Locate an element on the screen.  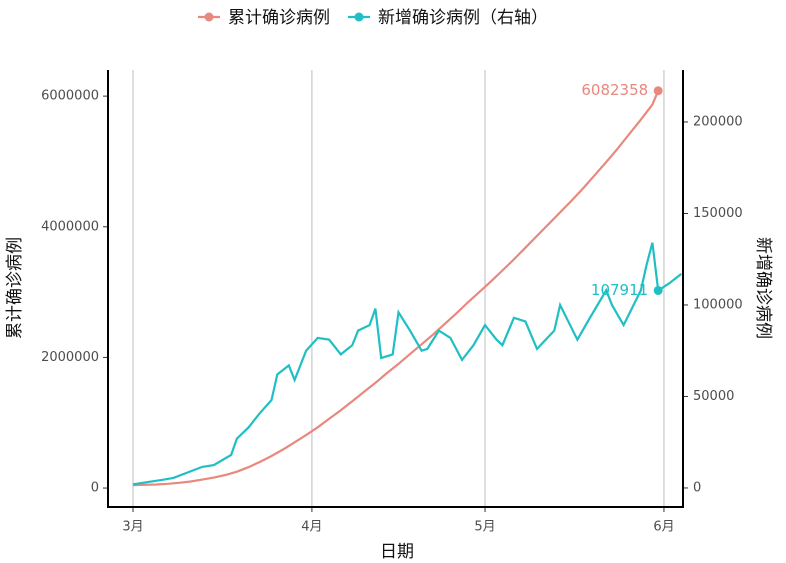
y-tick-label: 0 is located at coordinates (95, 488).